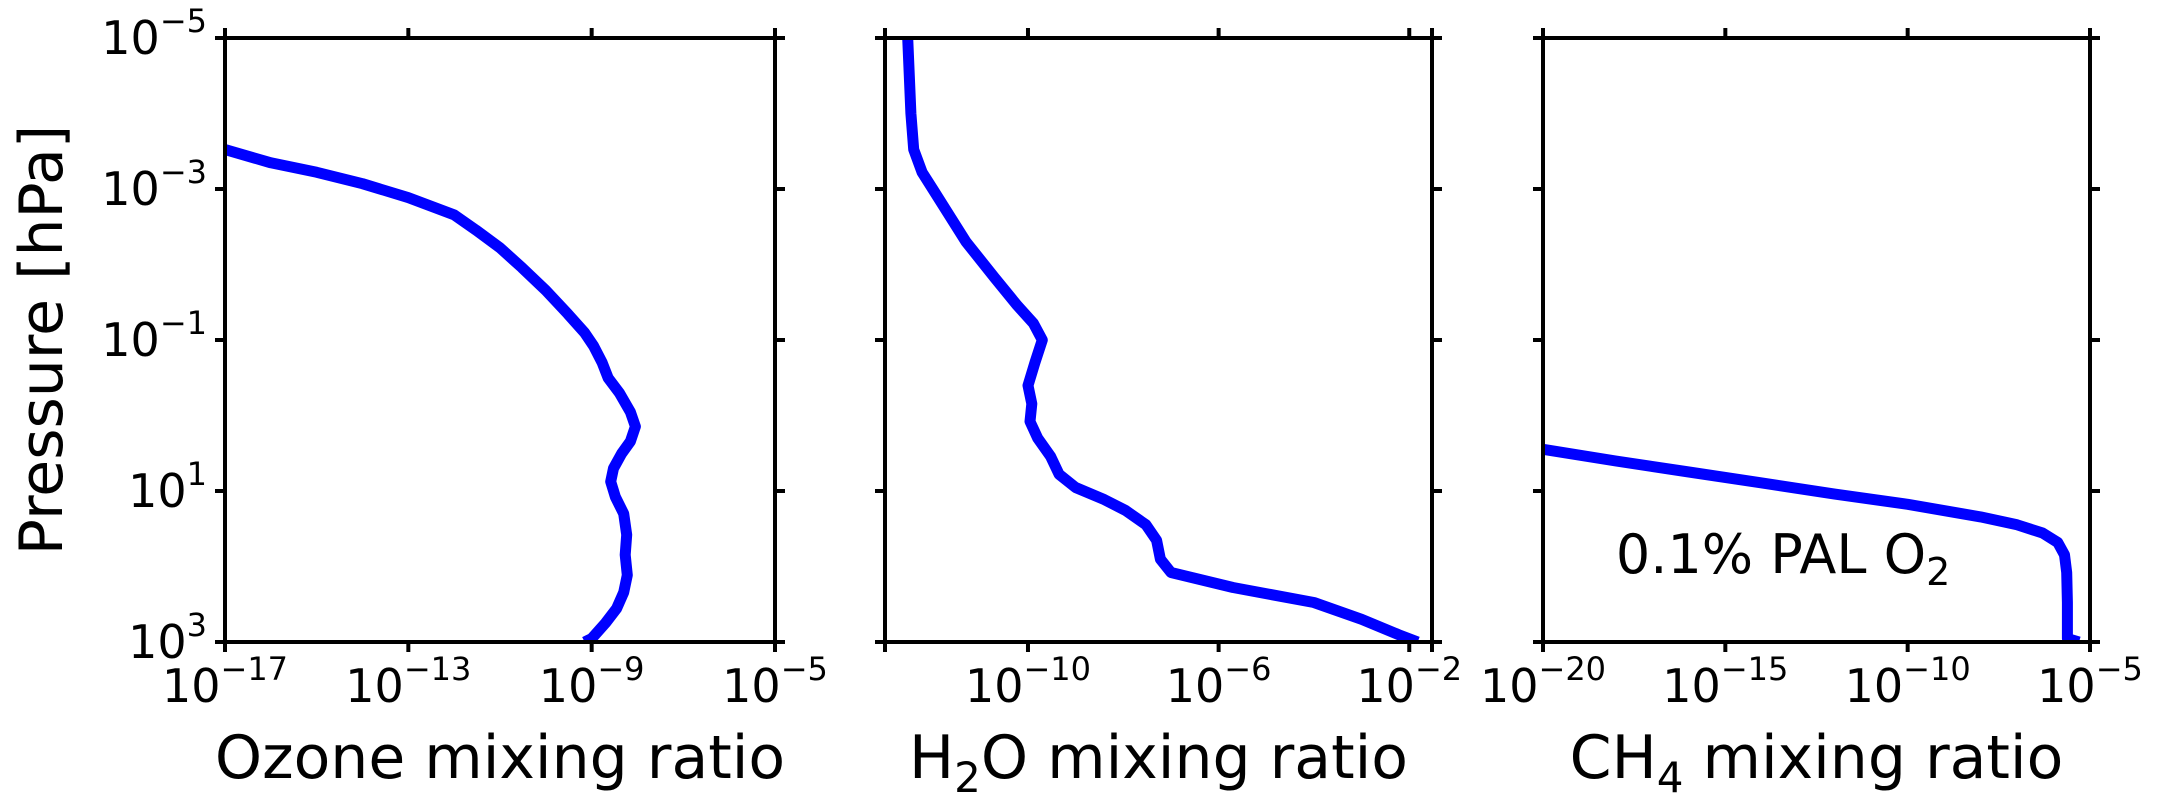 This screenshot has width=2163, height=808. What do you see at coordinates (1817, 762) in the screenshot?
I see `x-axis-label: CH4 mixing ratio` at bounding box center [1817, 762].